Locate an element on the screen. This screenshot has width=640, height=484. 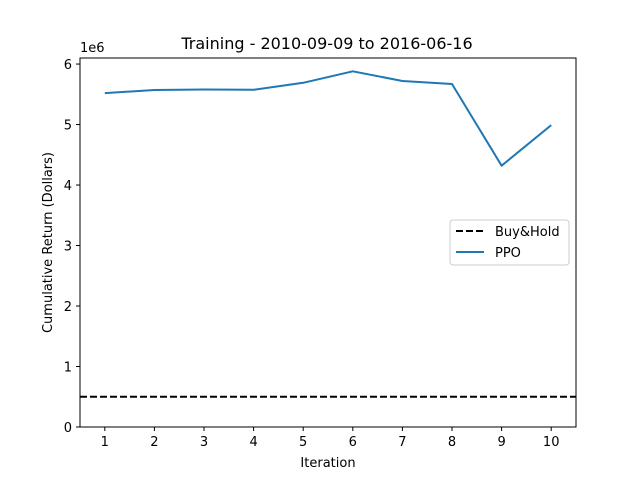
y-tick-label: 2 is located at coordinates (68, 307).